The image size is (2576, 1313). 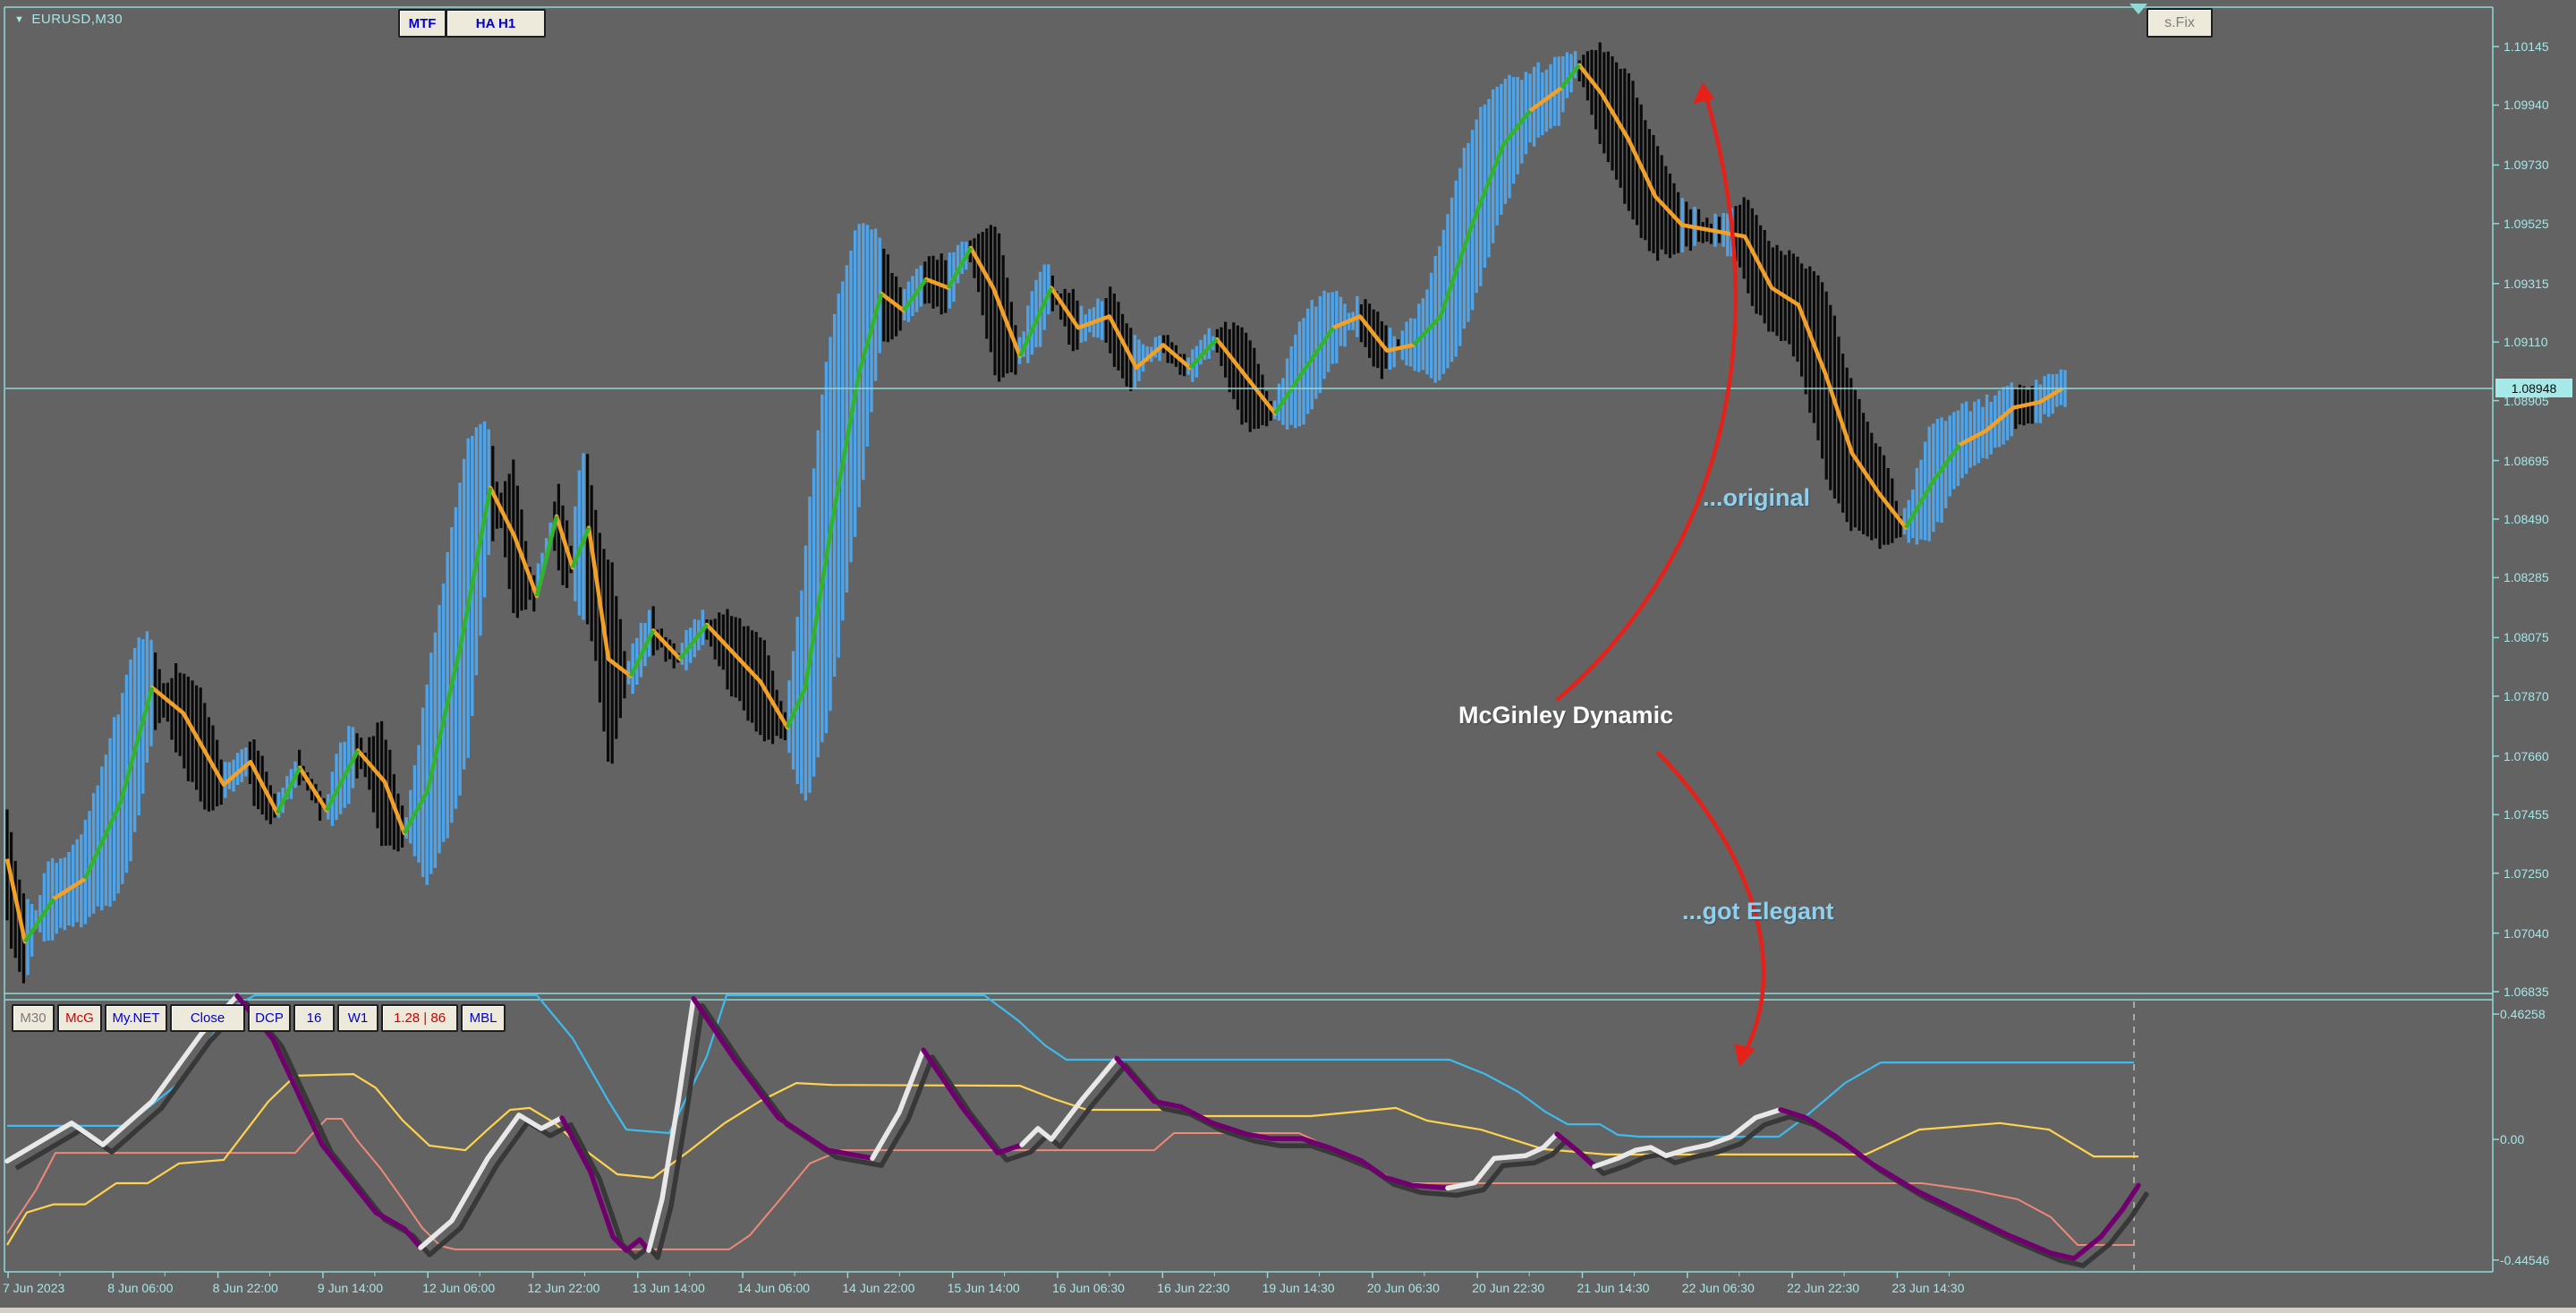 What do you see at coordinates (2526, 223) in the screenshot?
I see `price-axis-label: 1.09525` at bounding box center [2526, 223].